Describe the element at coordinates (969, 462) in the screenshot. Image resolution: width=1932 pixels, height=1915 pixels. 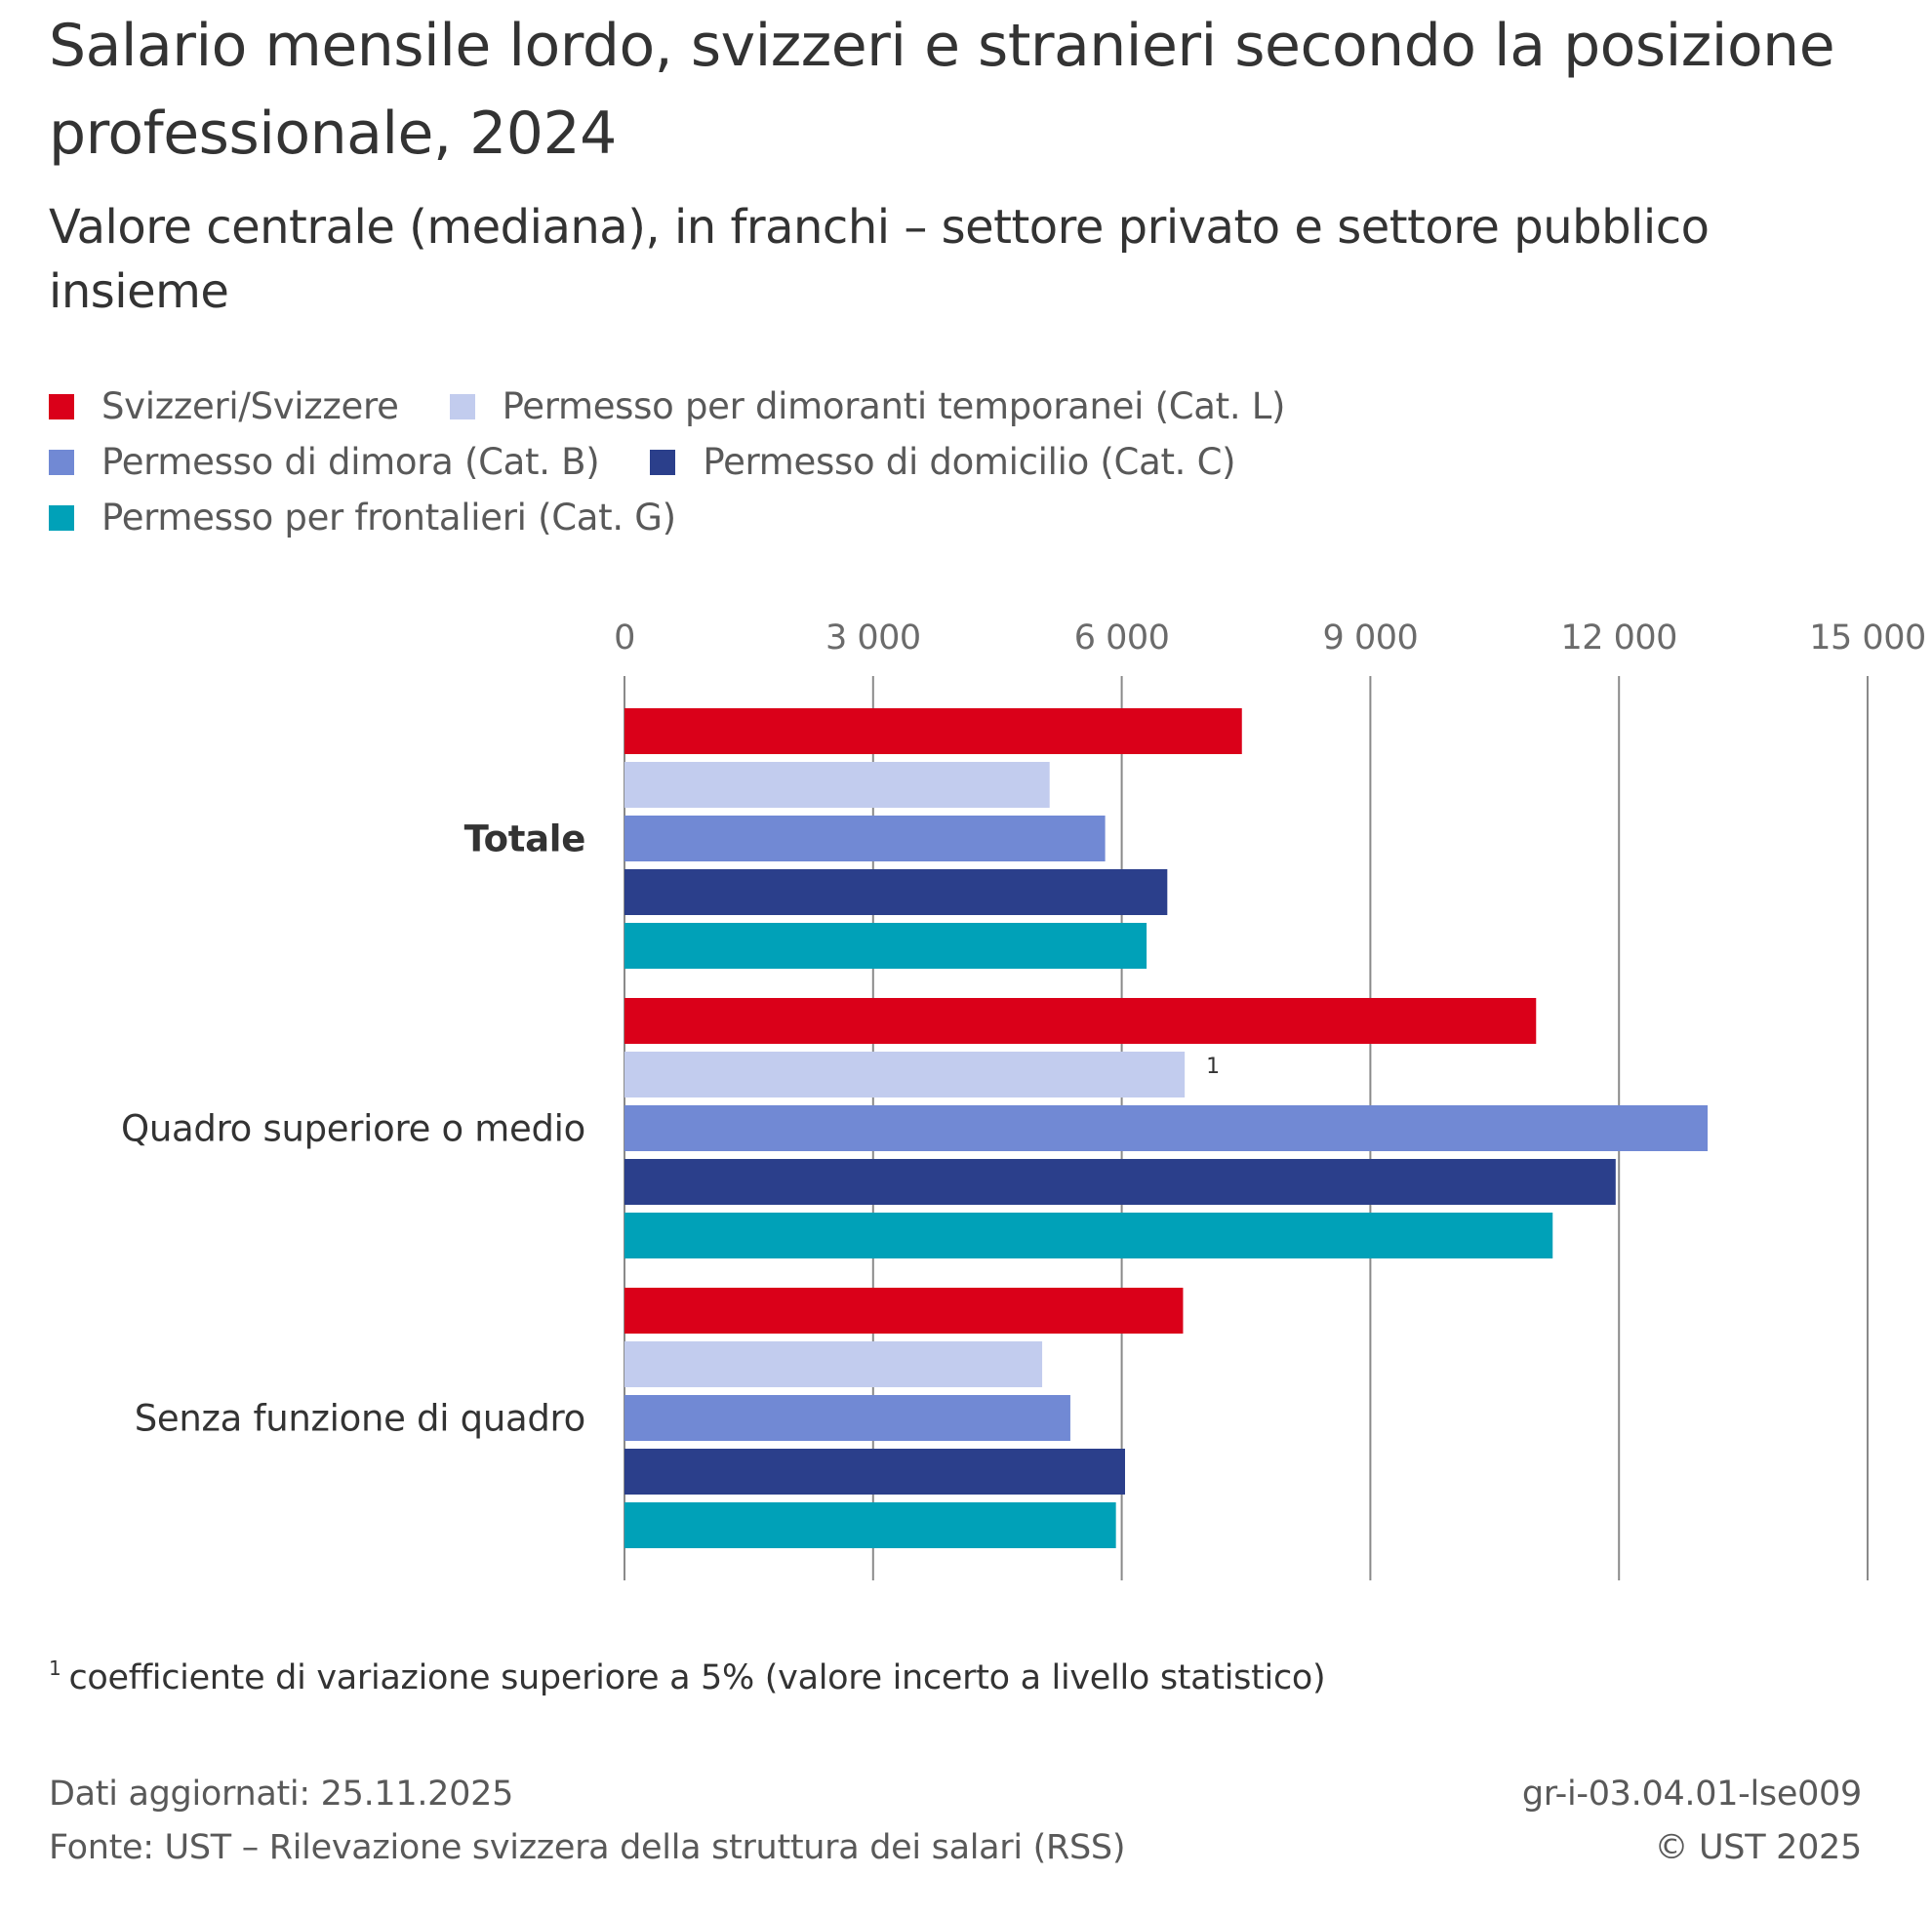
I see `legend-label: Permesso di domicilio (Cat. C)` at that location.